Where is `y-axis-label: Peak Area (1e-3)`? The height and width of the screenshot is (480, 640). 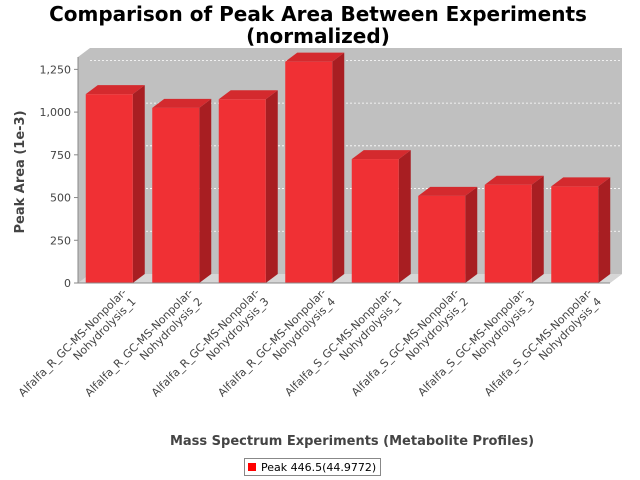 y-axis-label: Peak Area (1e-3) is located at coordinates (20, 171).